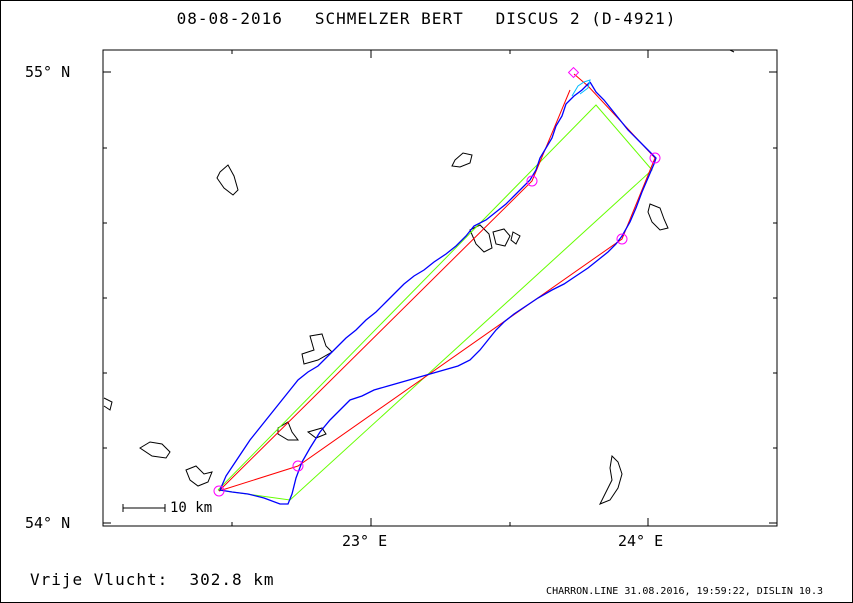 The height and width of the screenshot is (603, 853). Describe the element at coordinates (229, 18) in the screenshot. I see `flight-date: 08-08-2016` at that location.